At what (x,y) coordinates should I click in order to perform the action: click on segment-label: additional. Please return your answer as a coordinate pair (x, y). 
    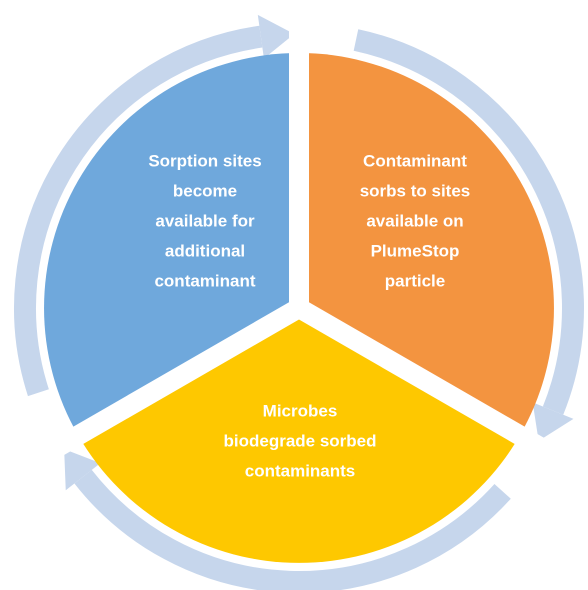
    Looking at the image, I should click on (205, 250).